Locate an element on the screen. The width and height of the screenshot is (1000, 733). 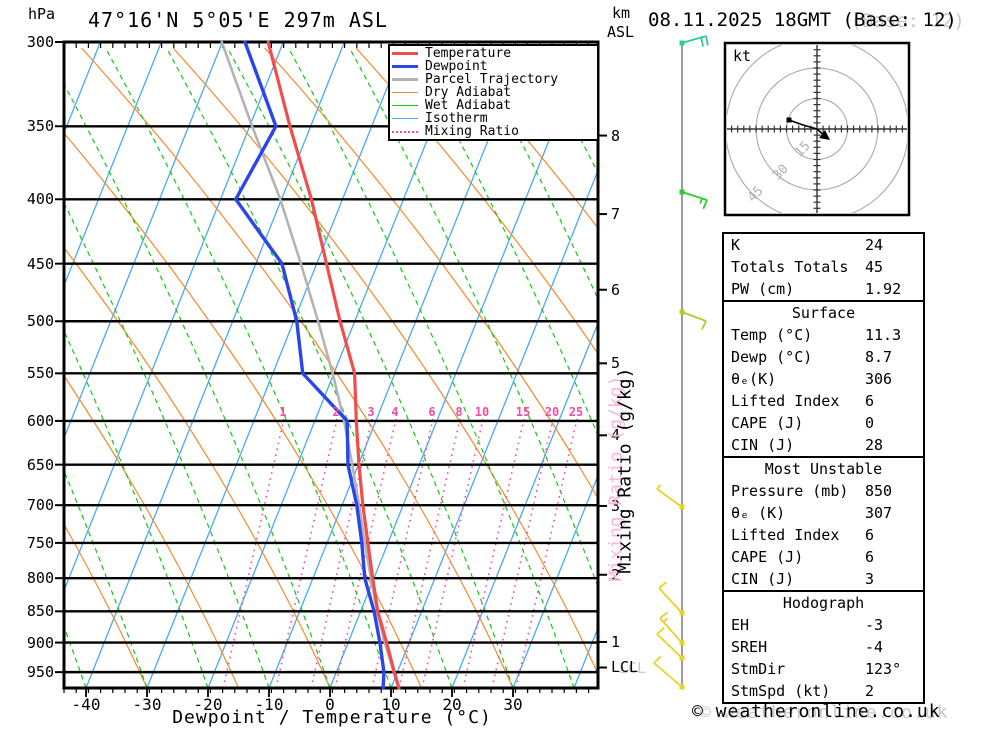
table-row-label: SREH is located at coordinates (749, 647).